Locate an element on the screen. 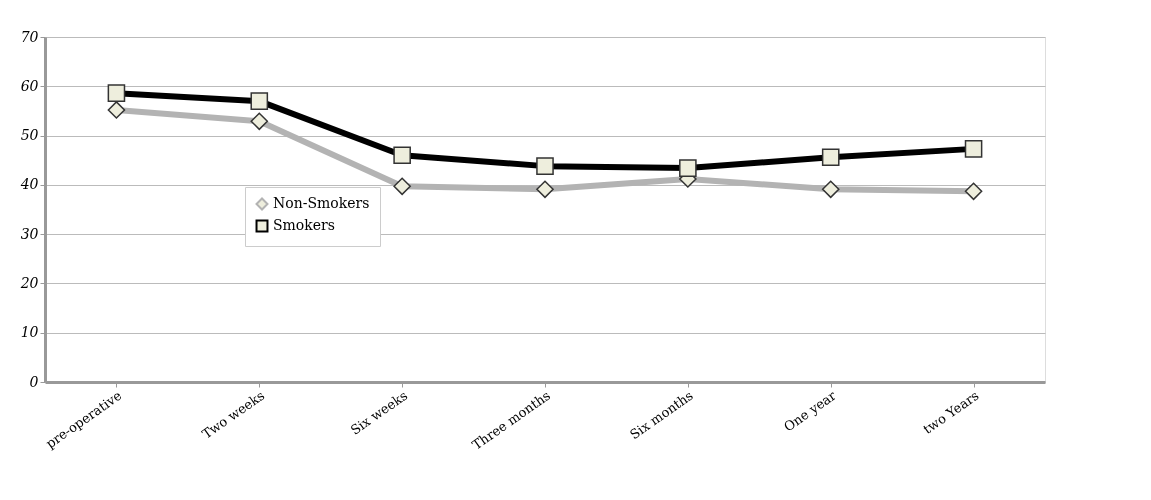  y-tick-label: 20 is located at coordinates (29, 282).